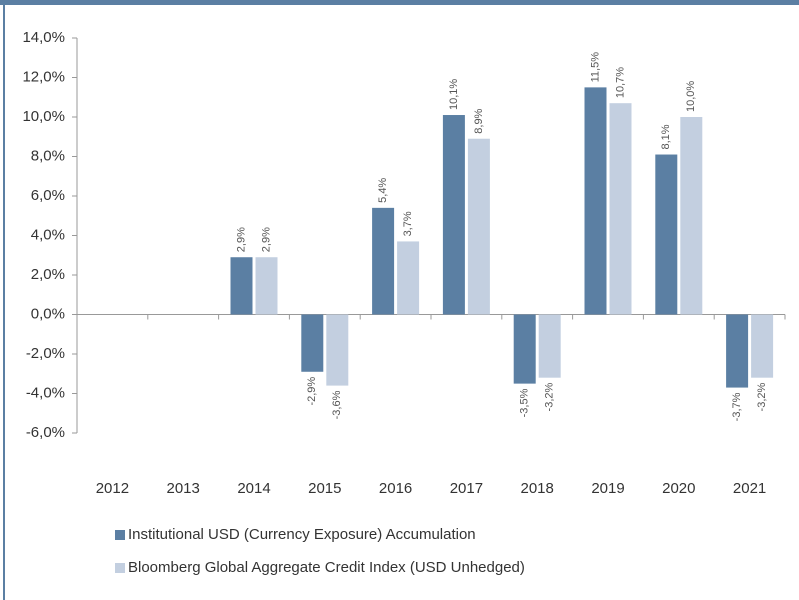  What do you see at coordinates (607, 488) in the screenshot?
I see `x-tick-label: 2019` at bounding box center [607, 488].